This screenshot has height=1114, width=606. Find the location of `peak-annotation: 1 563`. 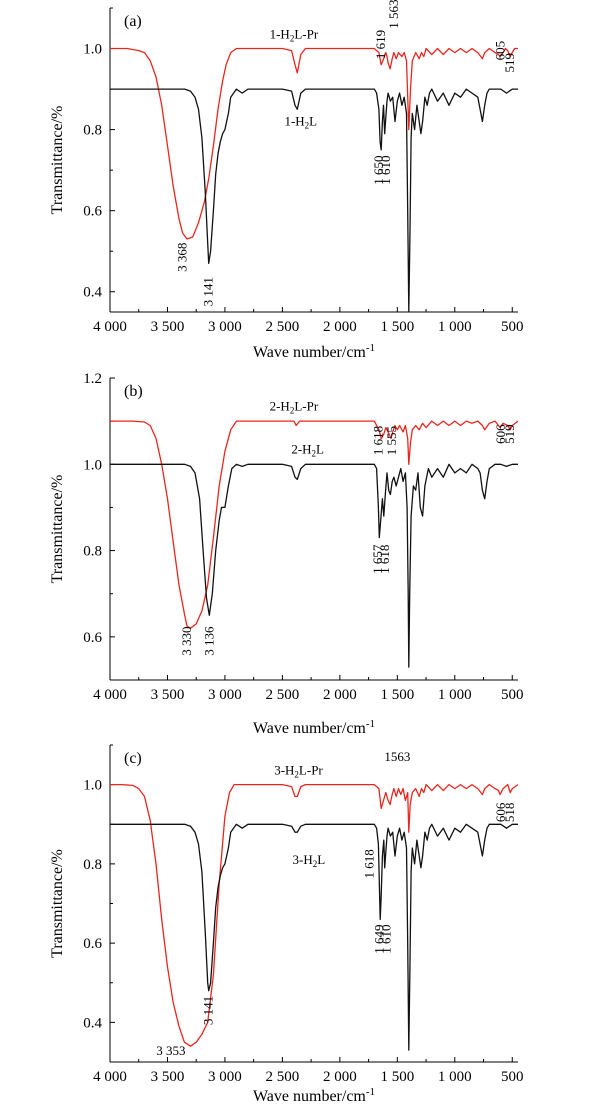

peak-annotation: 1 563 is located at coordinates (393, 14).